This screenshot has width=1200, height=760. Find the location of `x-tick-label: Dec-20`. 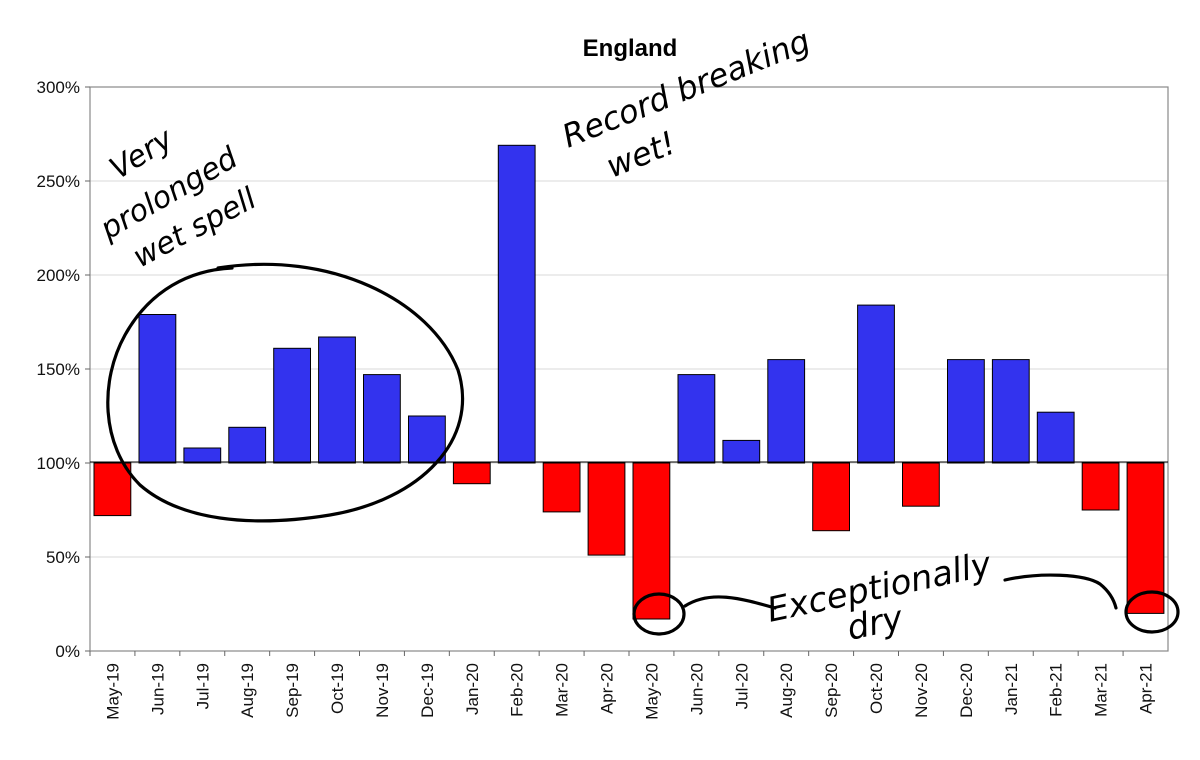

x-tick-label: Dec-20 is located at coordinates (966, 690).